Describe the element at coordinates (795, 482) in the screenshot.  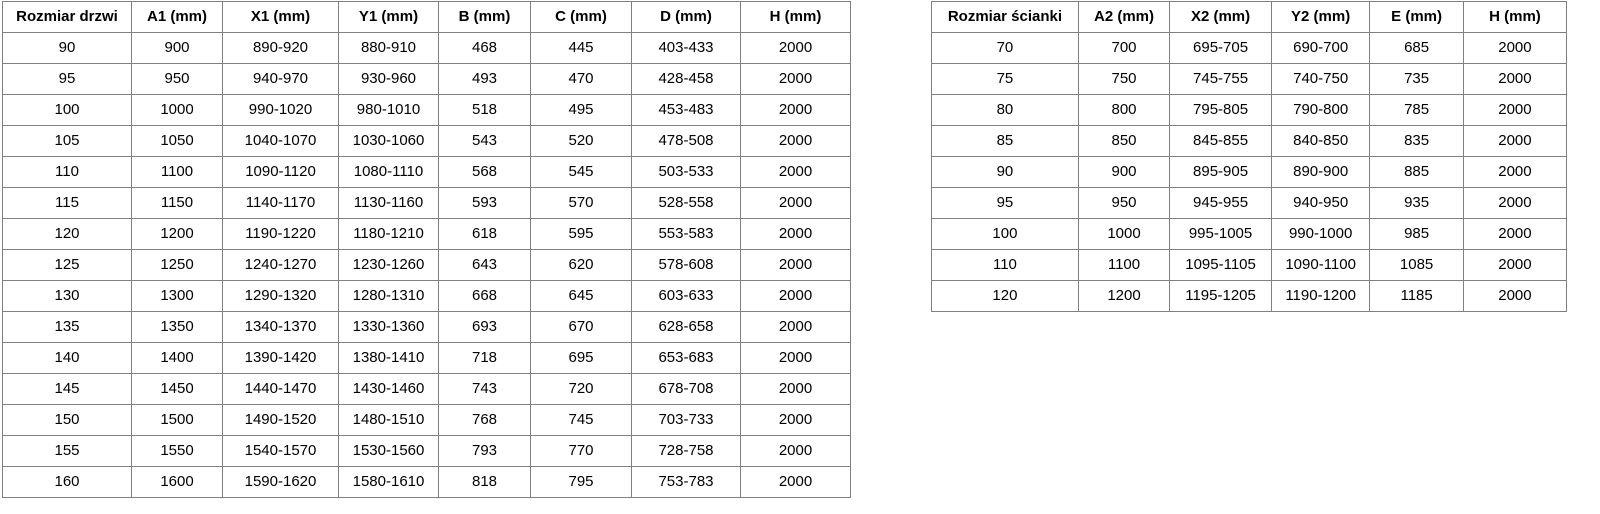
I see `door-cell-r14-c7: 2000` at that location.